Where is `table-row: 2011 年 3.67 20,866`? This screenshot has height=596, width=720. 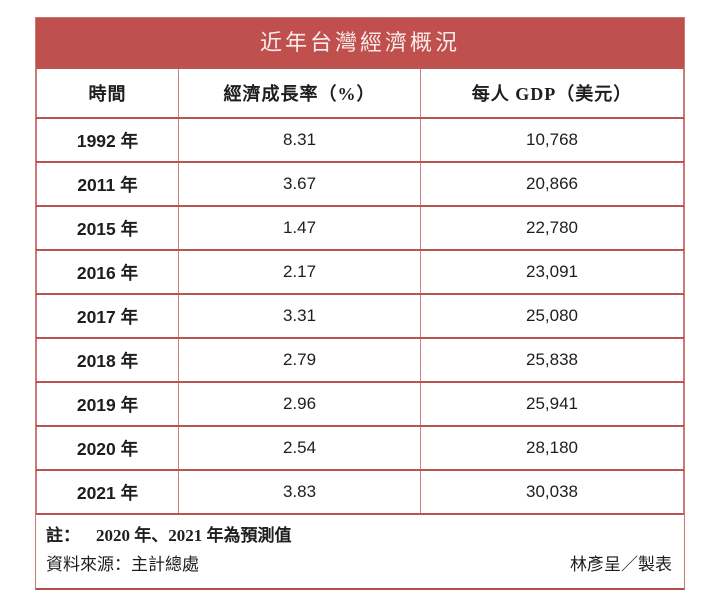
table-row: 2011 年 3.67 20,866 is located at coordinates (360, 184).